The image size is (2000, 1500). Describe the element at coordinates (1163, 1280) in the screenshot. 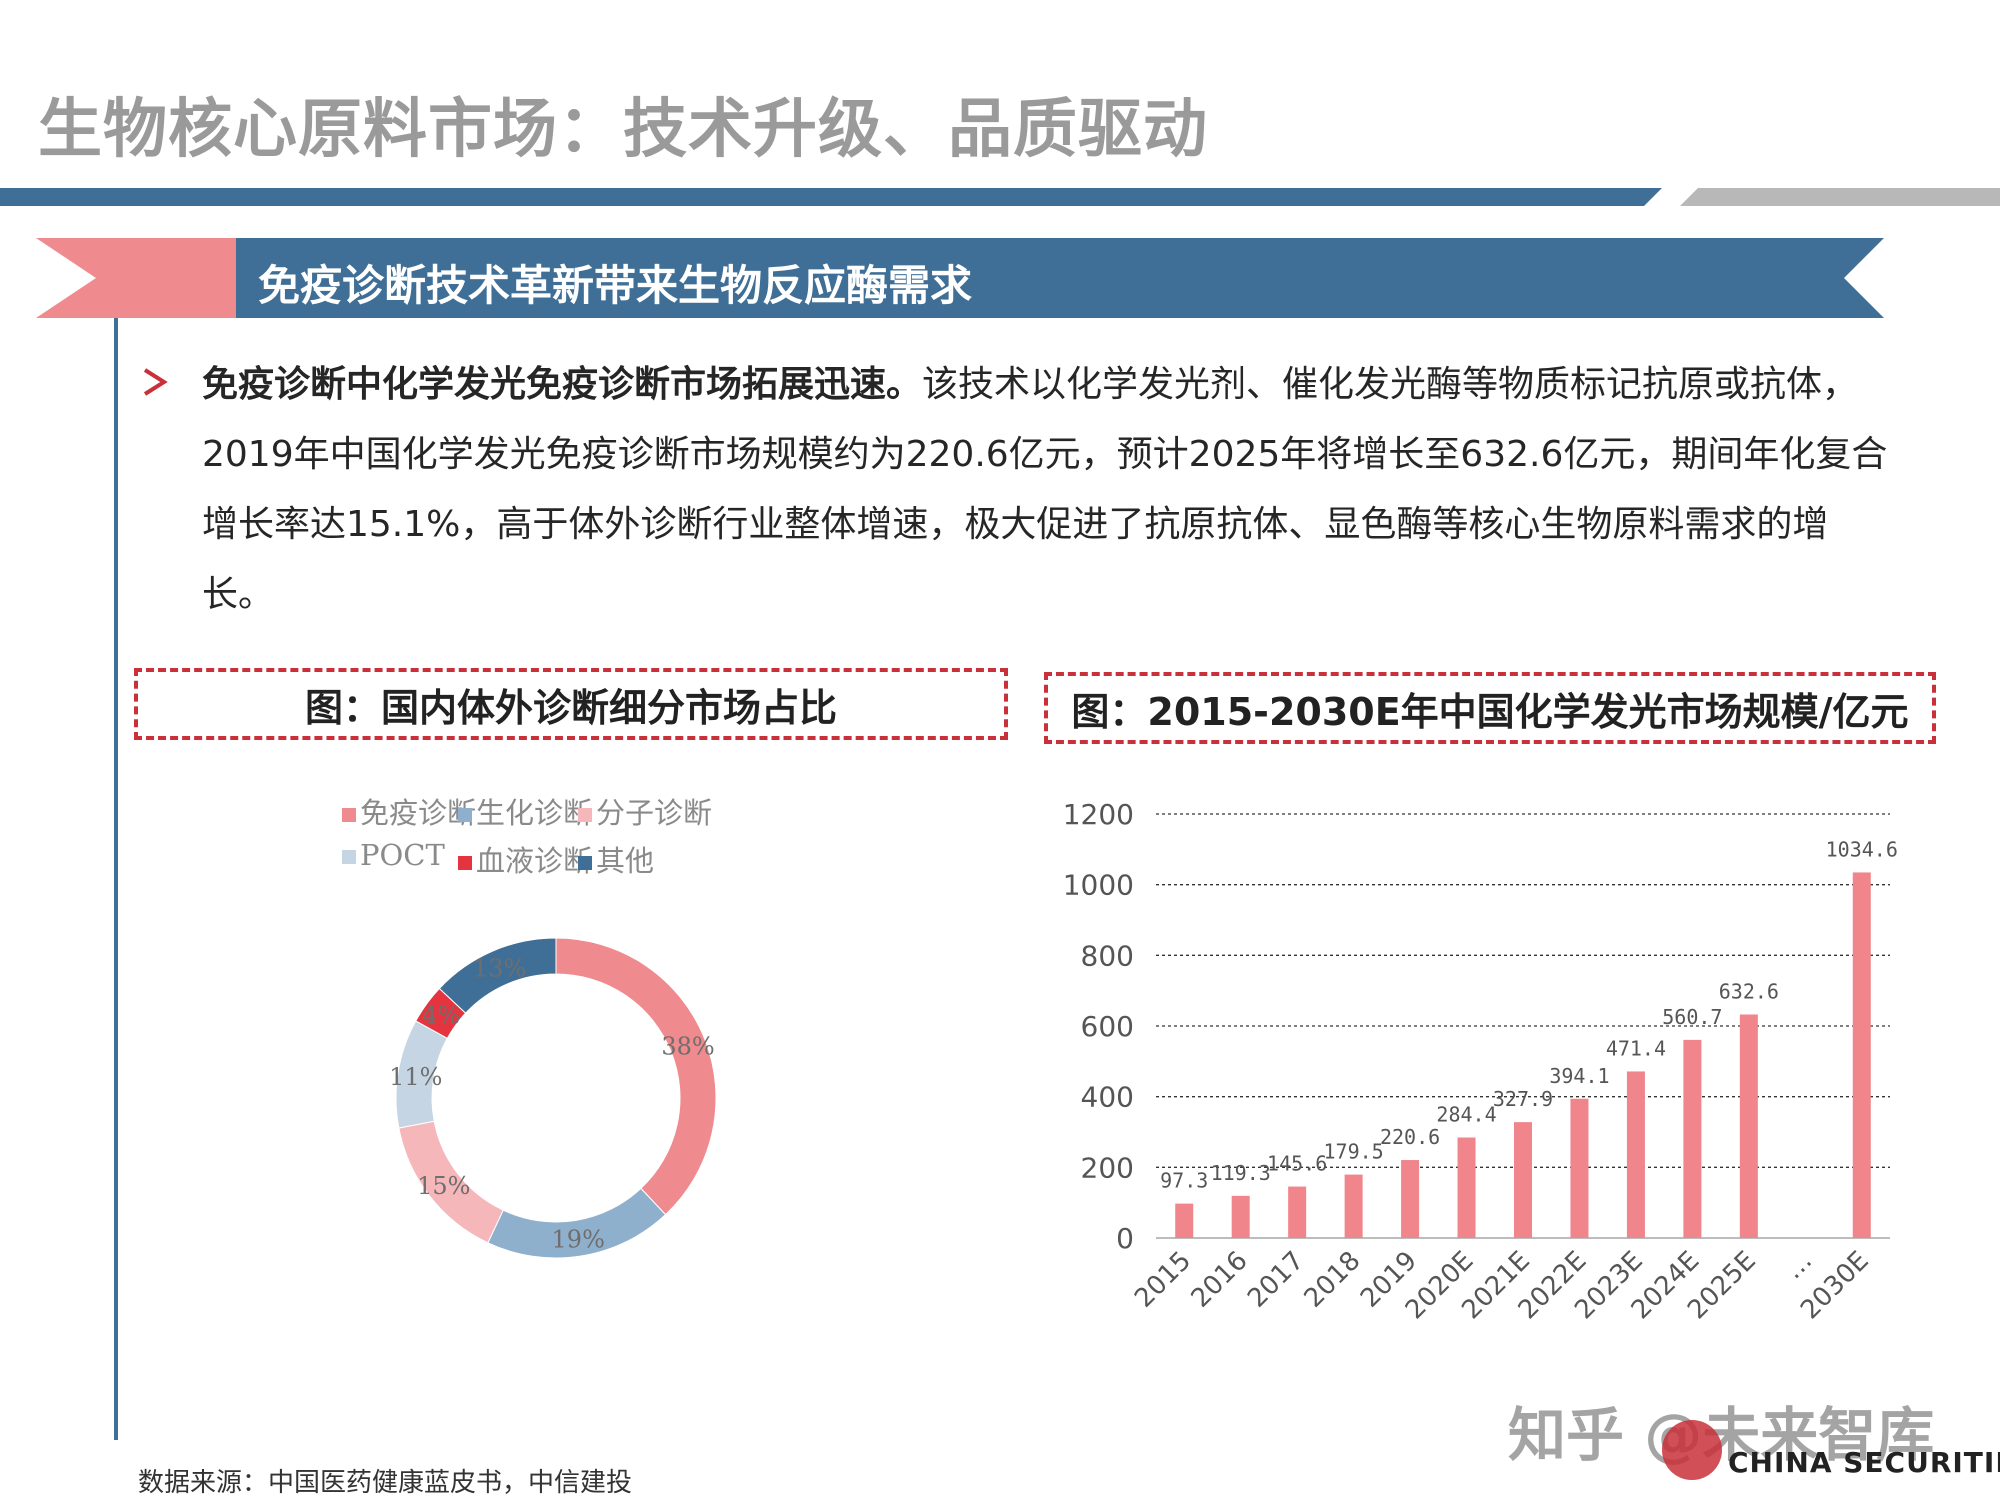

I see `x-tick-label: 2015` at that location.